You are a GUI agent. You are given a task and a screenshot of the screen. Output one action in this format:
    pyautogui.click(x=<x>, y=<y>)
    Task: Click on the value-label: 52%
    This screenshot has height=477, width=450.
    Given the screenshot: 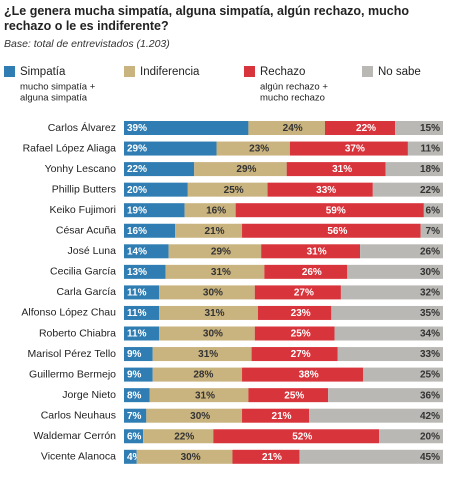 What is the action you would take?
    pyautogui.click(x=302, y=436)
    